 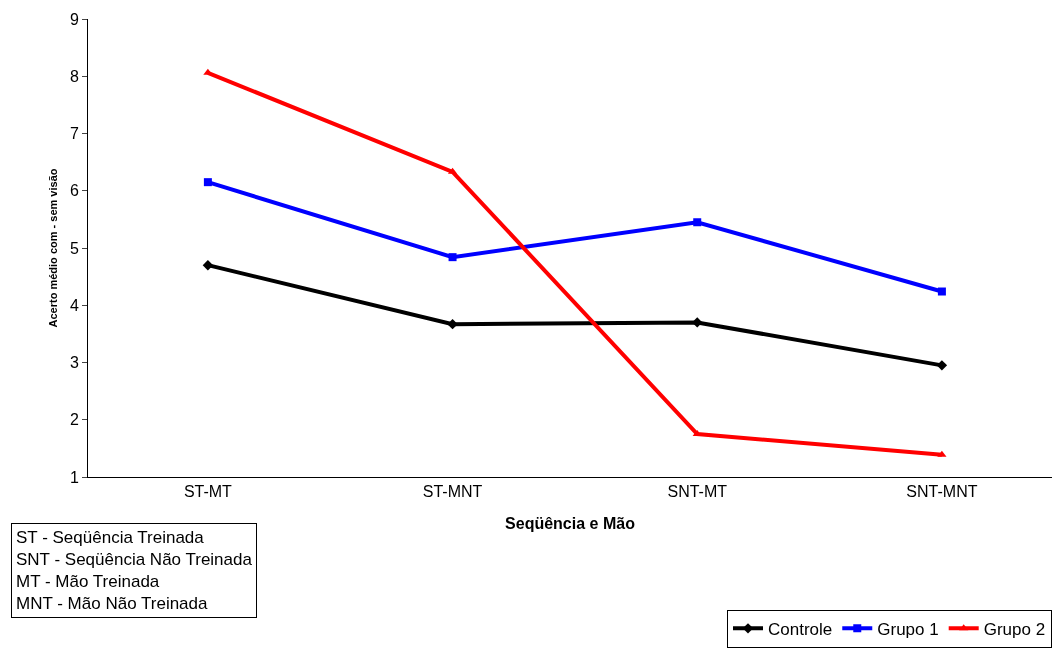 I want to click on legend-label: Grupo 2, so click(x=1014, y=629).